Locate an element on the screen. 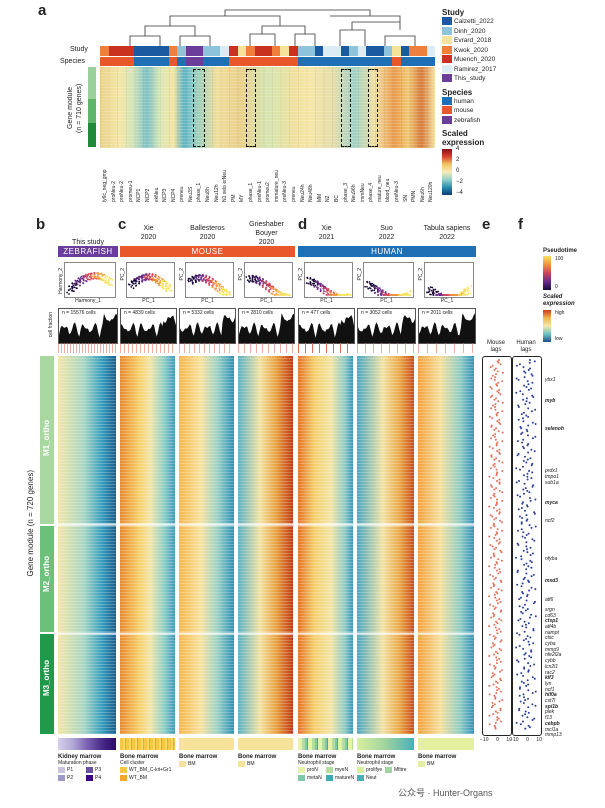 The width and height of the screenshot is (605, 808). gene-label: klf3 is located at coordinates (549, 678).